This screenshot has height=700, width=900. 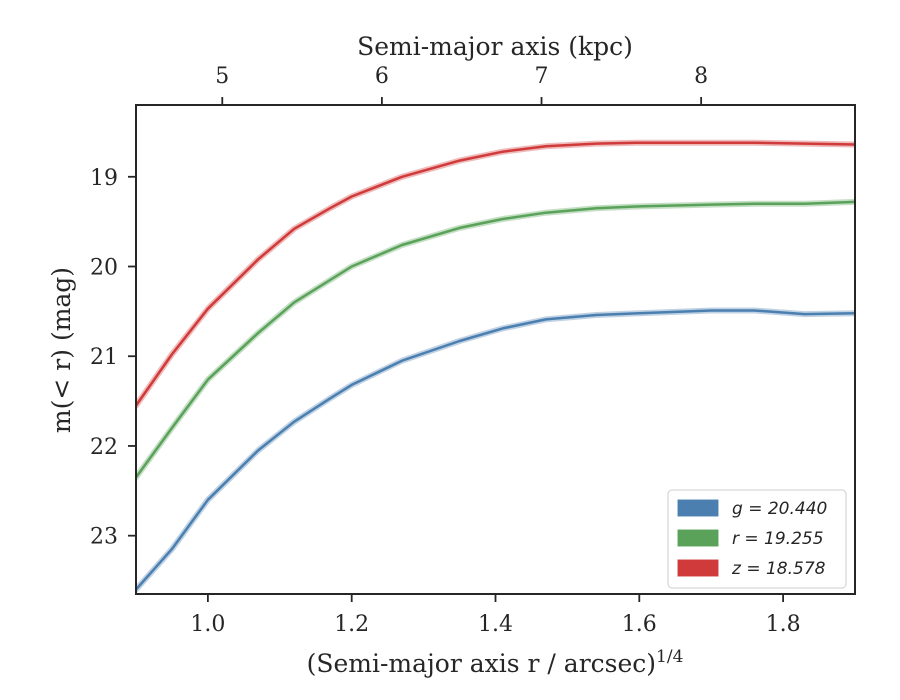 I want to click on legend-label-g: g = 20.440, so click(x=779, y=509).